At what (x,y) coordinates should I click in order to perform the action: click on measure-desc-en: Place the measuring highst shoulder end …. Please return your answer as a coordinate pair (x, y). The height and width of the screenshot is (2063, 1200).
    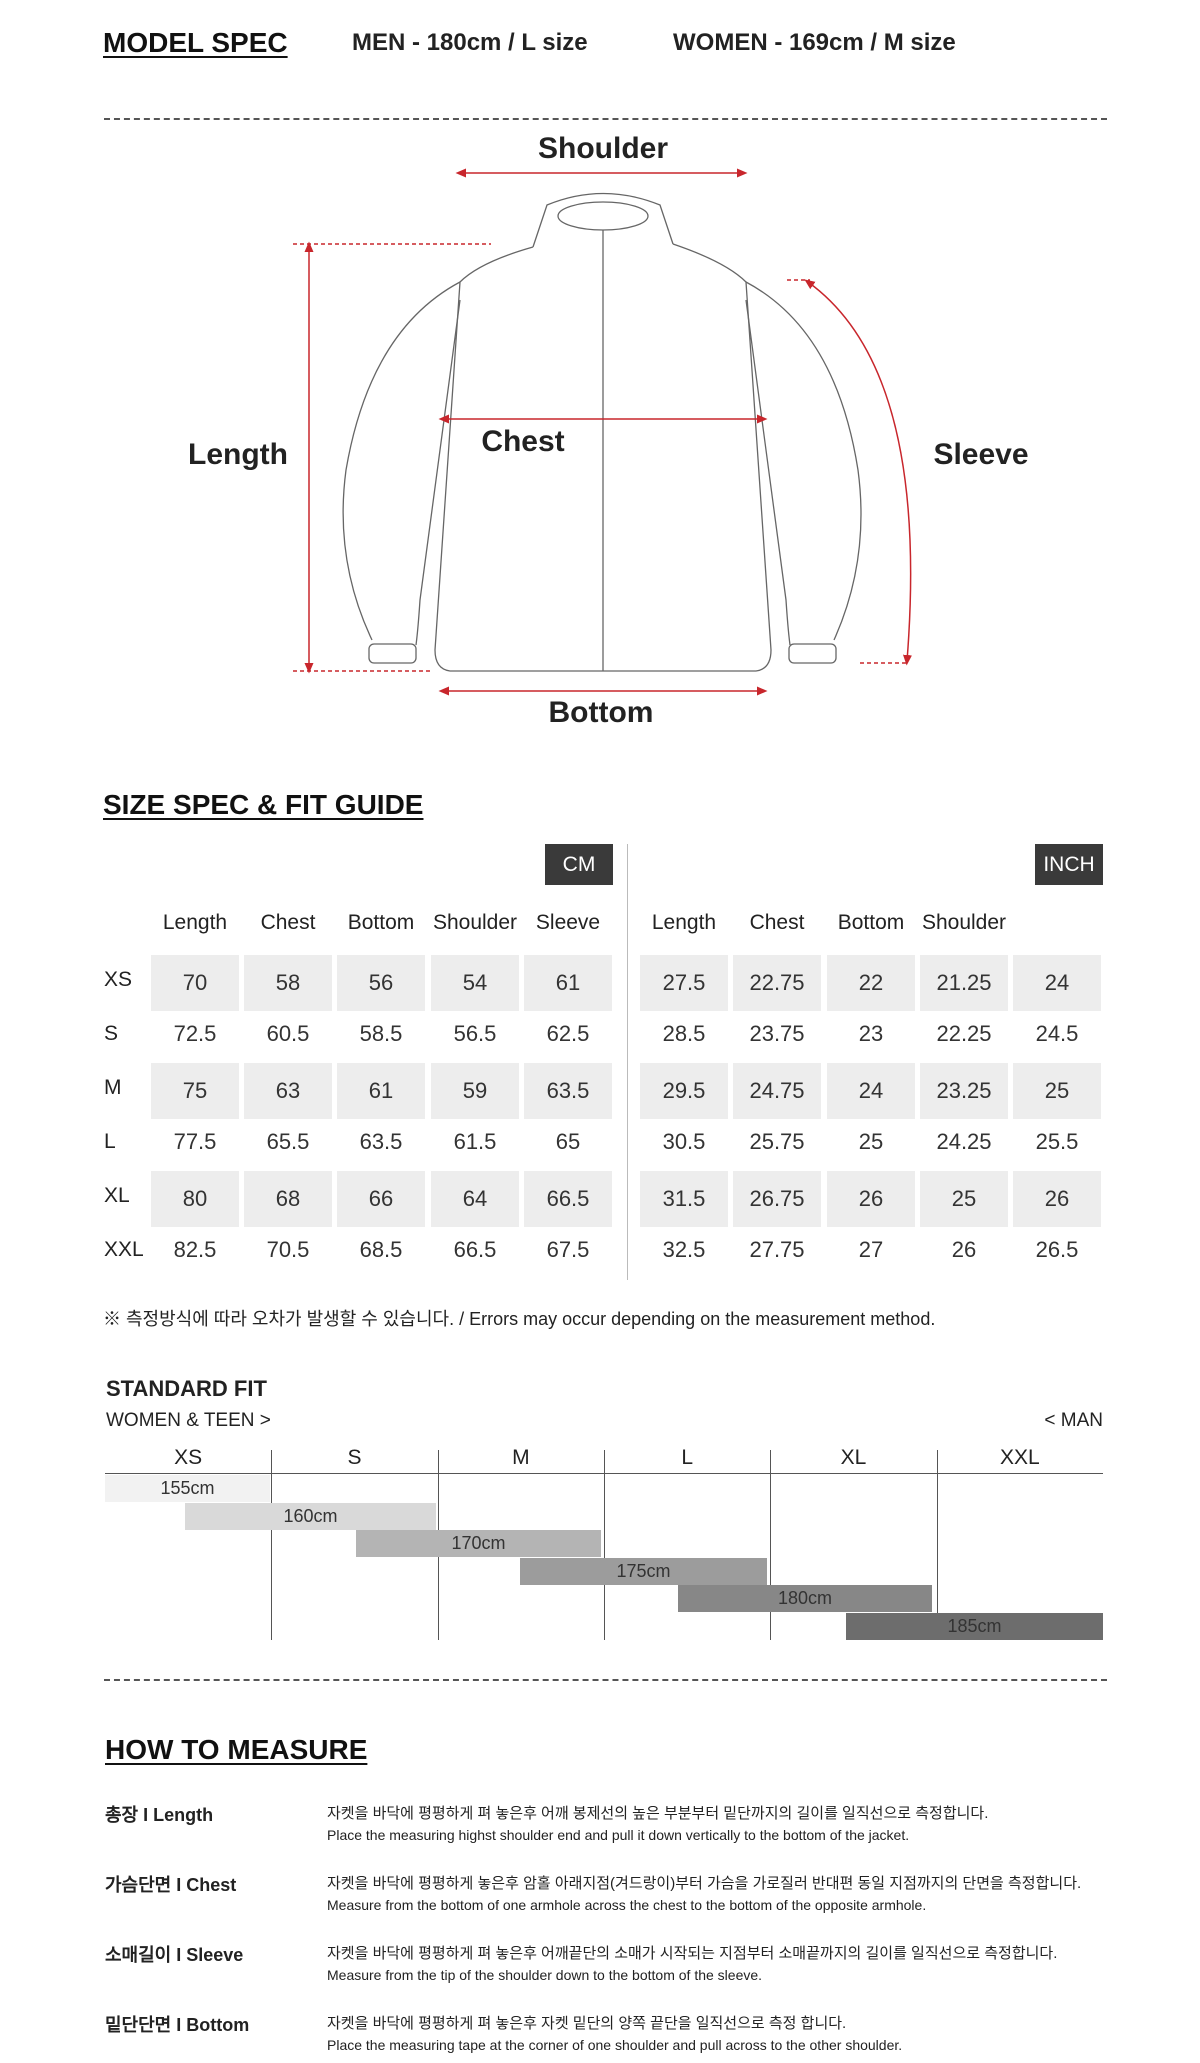
    Looking at the image, I should click on (618, 1835).